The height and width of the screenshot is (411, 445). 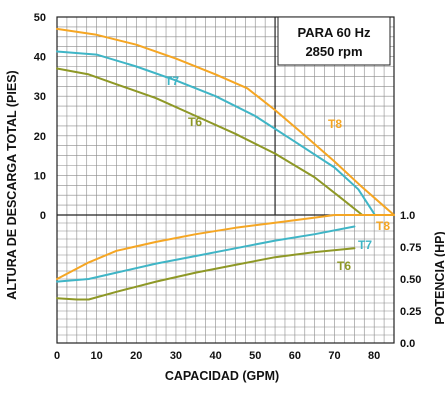 What do you see at coordinates (407, 344) in the screenshot?
I see `power-tick-label: 0.0` at bounding box center [407, 344].